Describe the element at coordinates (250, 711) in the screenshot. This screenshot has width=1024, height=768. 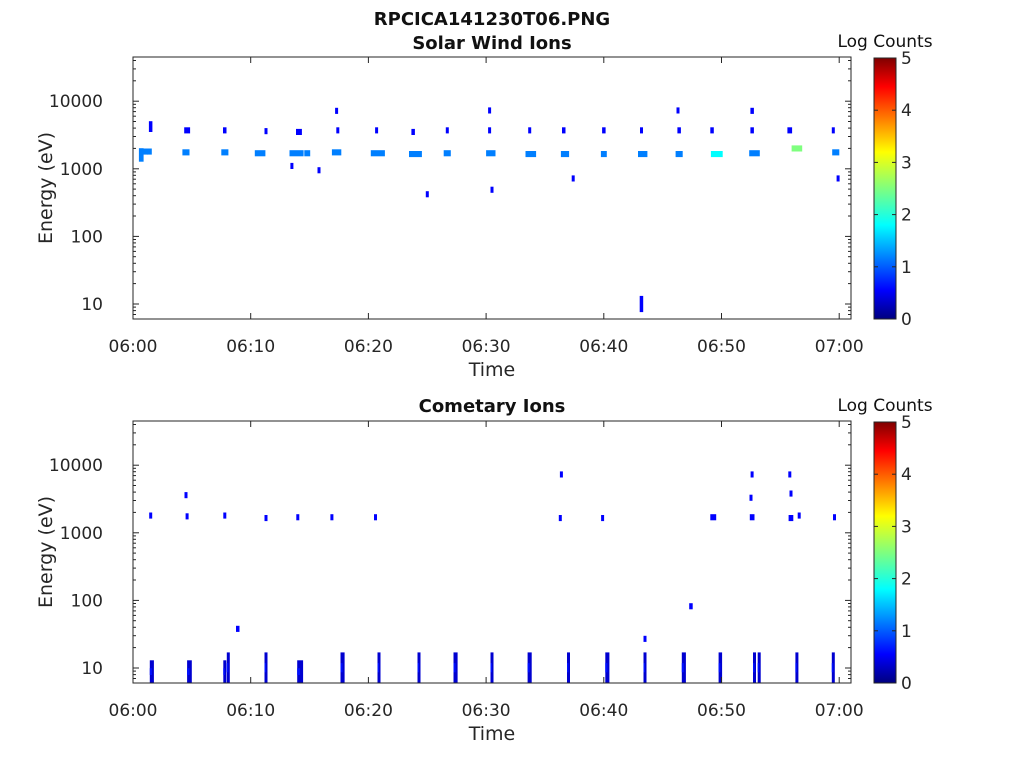
I see `cometary-x-tick-label: 06:10` at that location.